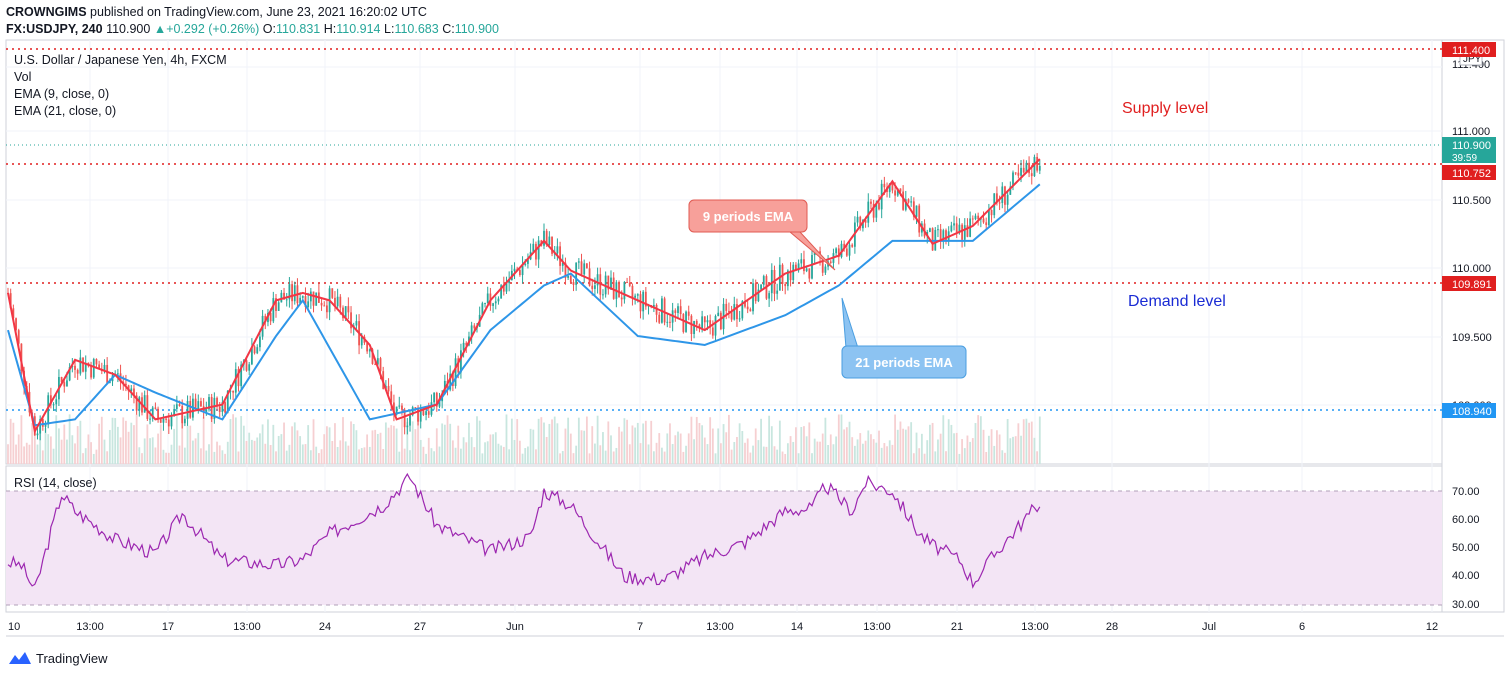  Describe the element at coordinates (1177, 301) in the screenshot. I see `demand-level-label: Demand level` at that location.